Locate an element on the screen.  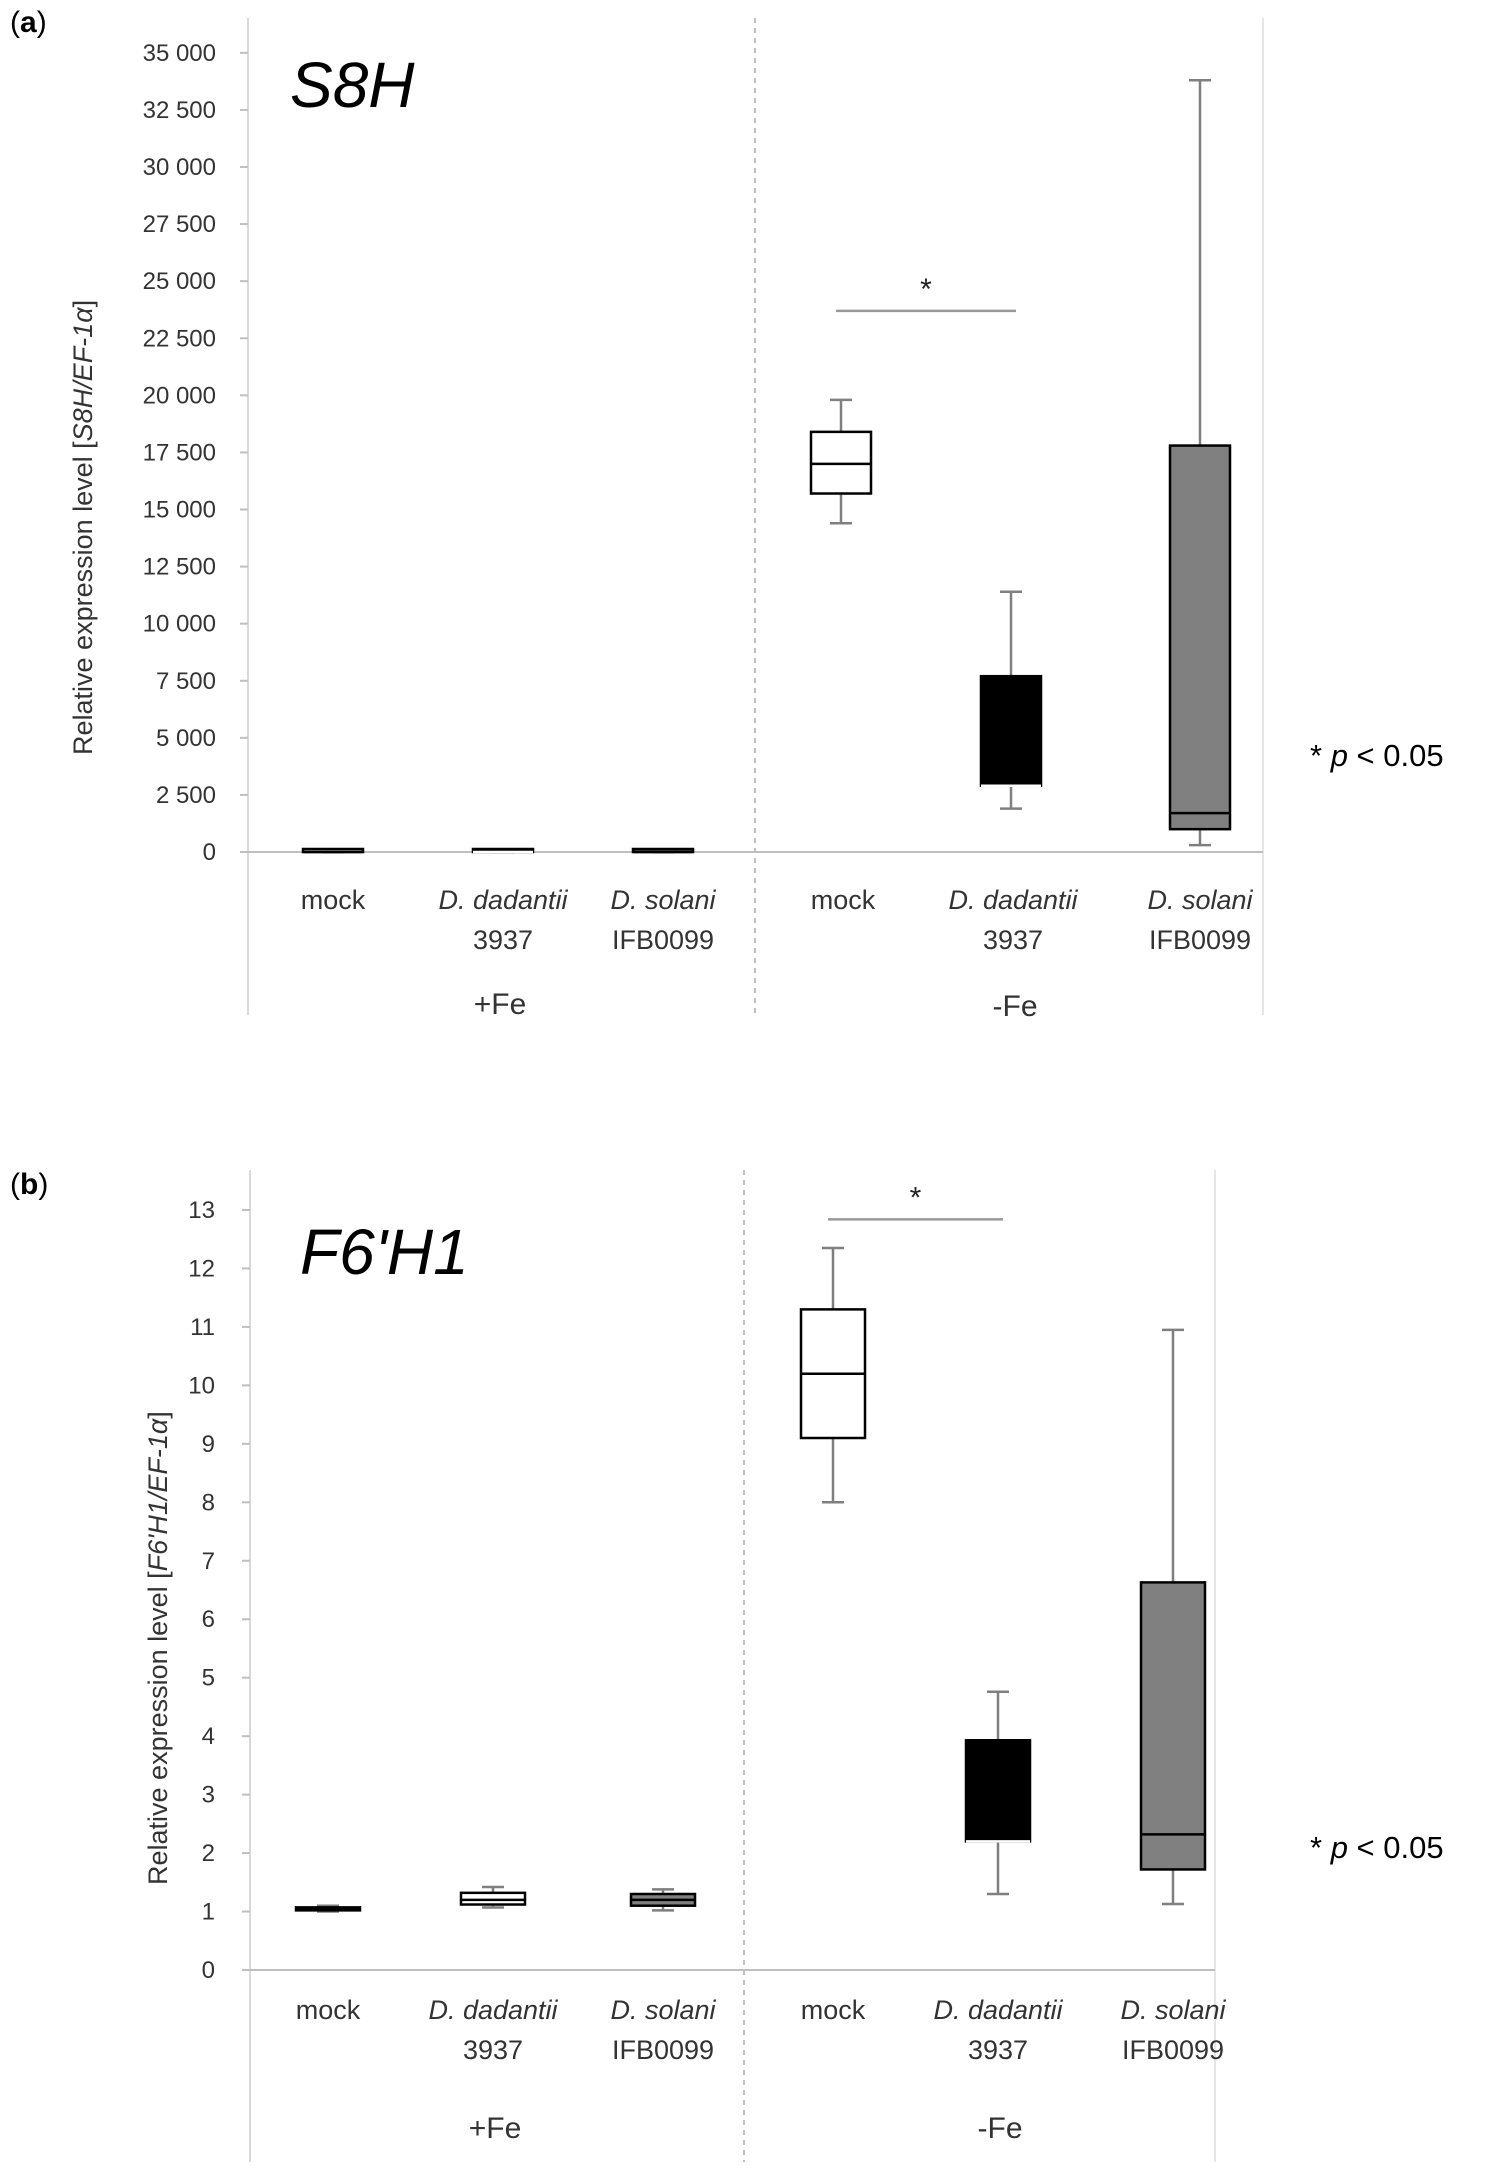
y-tick-label: 2 500 is located at coordinates (186, 795).